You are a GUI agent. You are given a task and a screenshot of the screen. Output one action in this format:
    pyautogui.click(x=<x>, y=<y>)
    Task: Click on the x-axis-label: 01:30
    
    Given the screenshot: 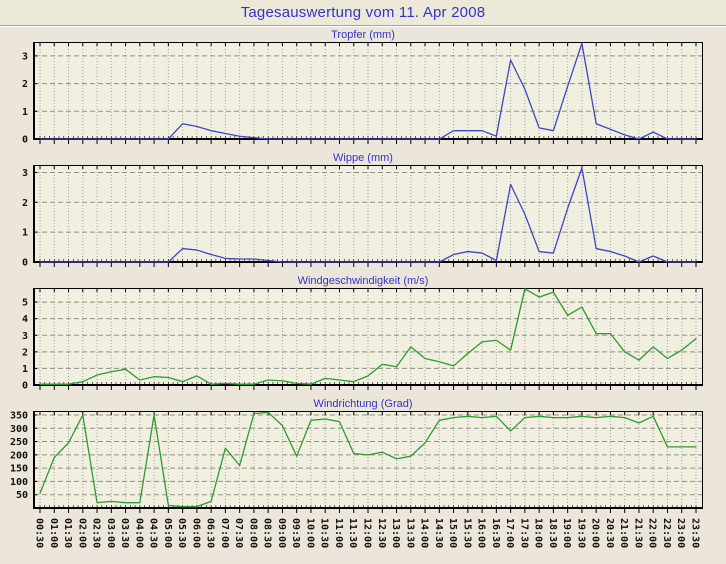 What is the action you would take?
    pyautogui.click(x=67, y=533)
    